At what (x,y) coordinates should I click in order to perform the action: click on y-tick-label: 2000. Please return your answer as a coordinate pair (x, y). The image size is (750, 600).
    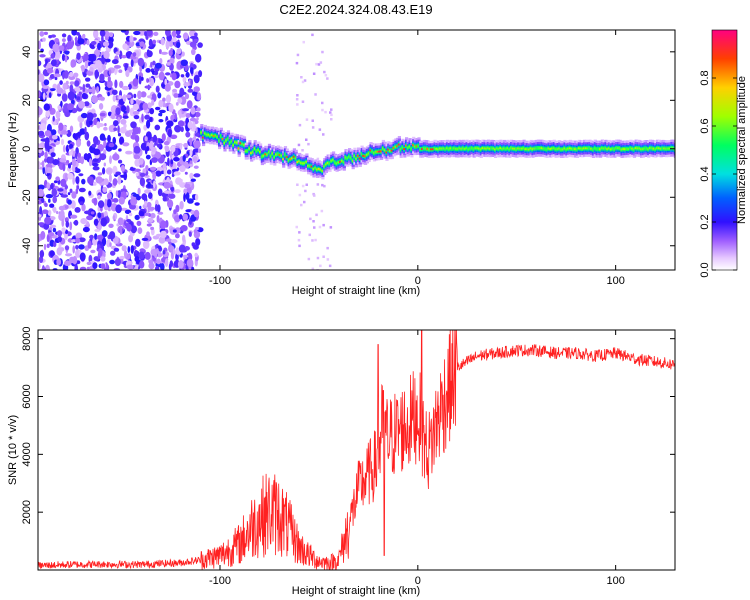
    Looking at the image, I should click on (27, 512).